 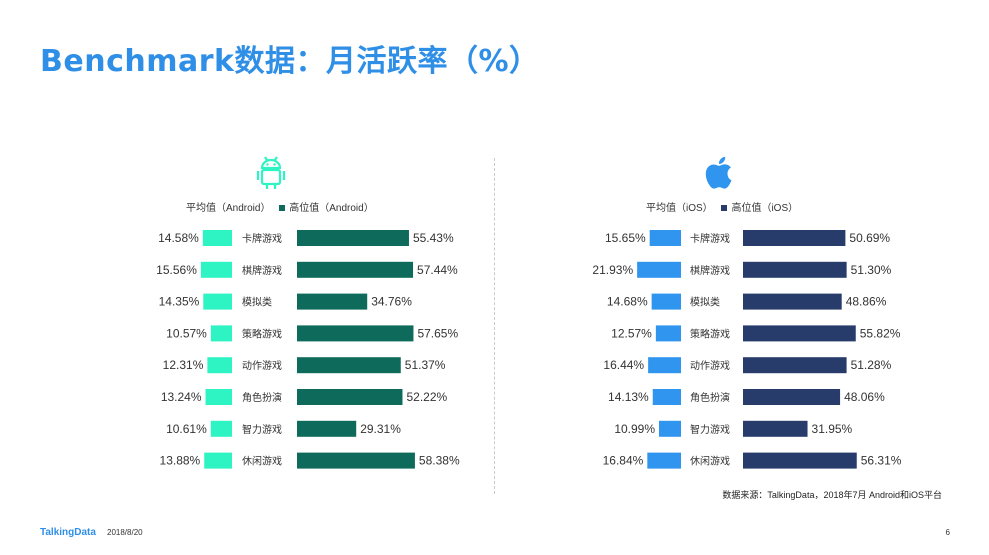 What do you see at coordinates (880, 333) in the screenshot?
I see `high-value-label: 55.82%` at bounding box center [880, 333].